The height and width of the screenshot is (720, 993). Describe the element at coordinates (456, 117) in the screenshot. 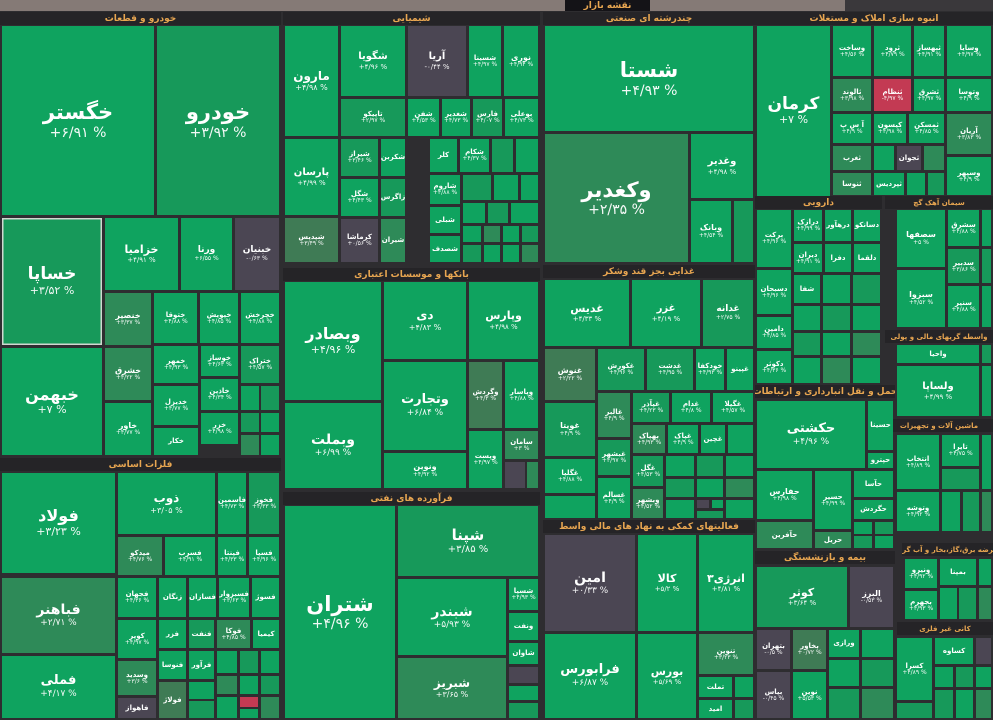

I see `map-tile: شغدیر +۴/۷۳ %` at that location.